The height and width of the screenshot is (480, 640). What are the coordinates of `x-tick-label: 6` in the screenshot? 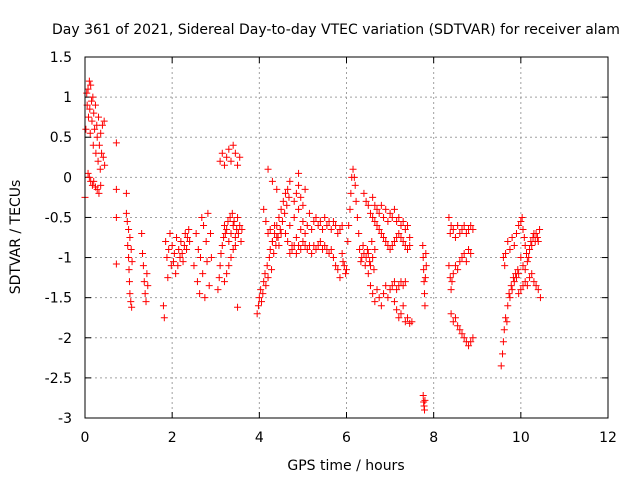 It's located at (346, 438).